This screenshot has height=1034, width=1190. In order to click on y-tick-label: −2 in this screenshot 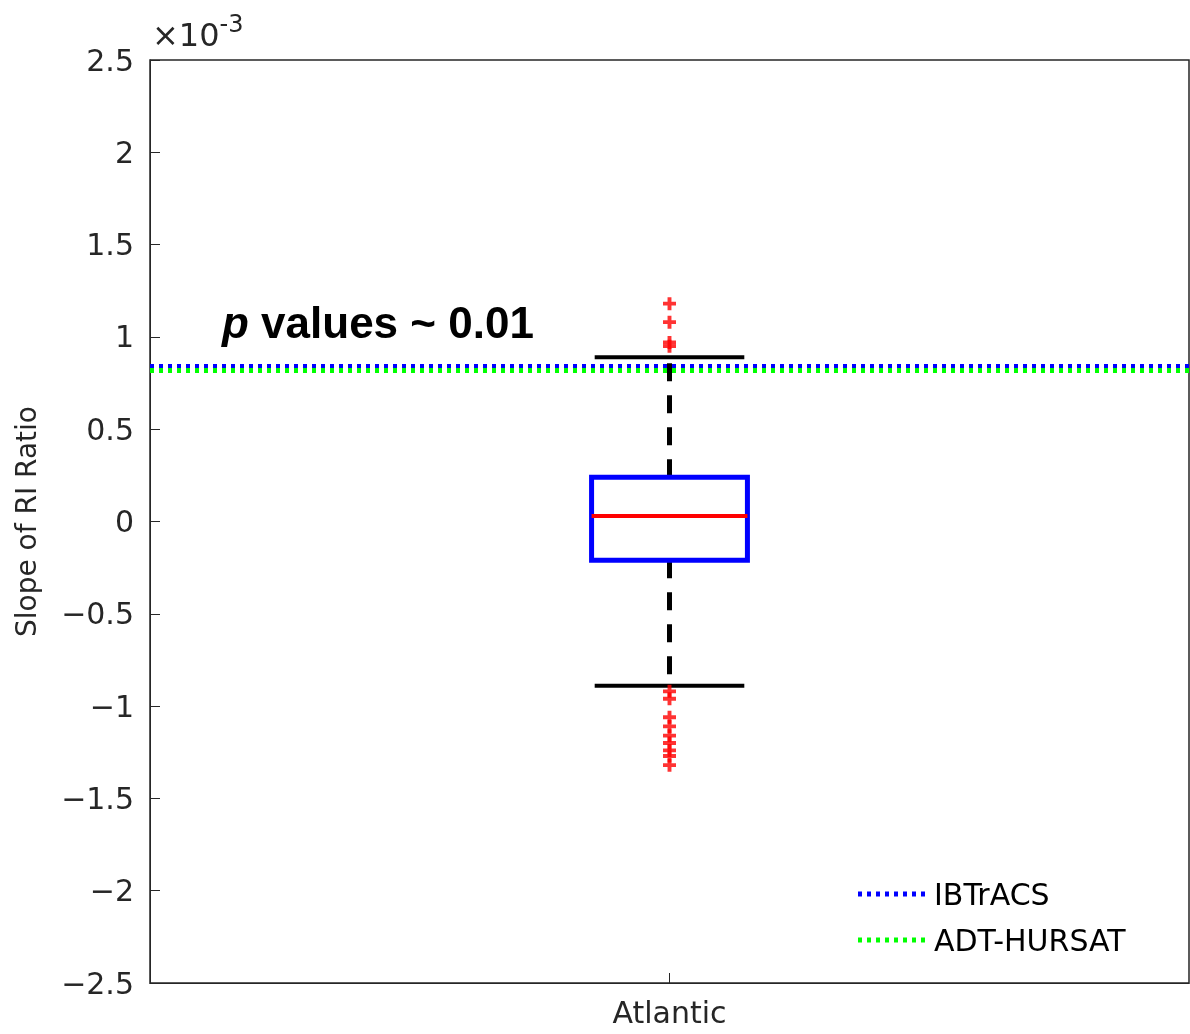, I will do `click(111, 891)`.